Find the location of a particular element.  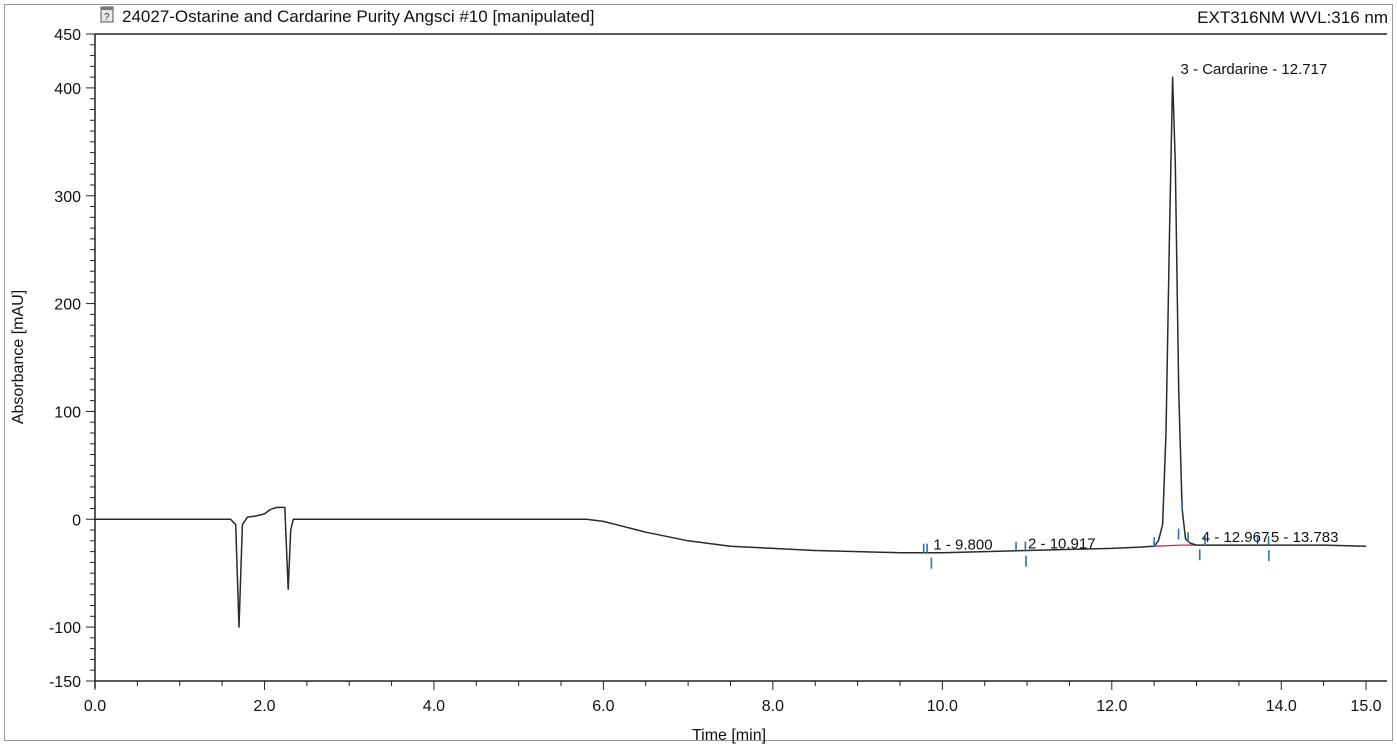

peak-label: 5 - 13.783 is located at coordinates (1305, 537).